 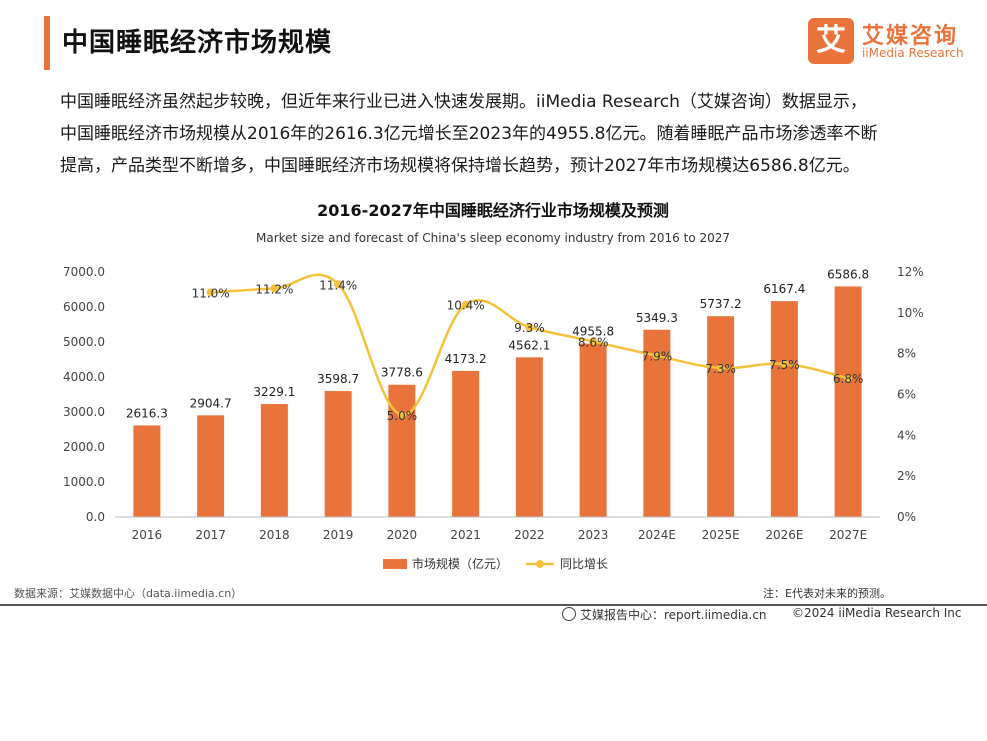 I want to click on growth-point-2018, so click(x=274, y=288).